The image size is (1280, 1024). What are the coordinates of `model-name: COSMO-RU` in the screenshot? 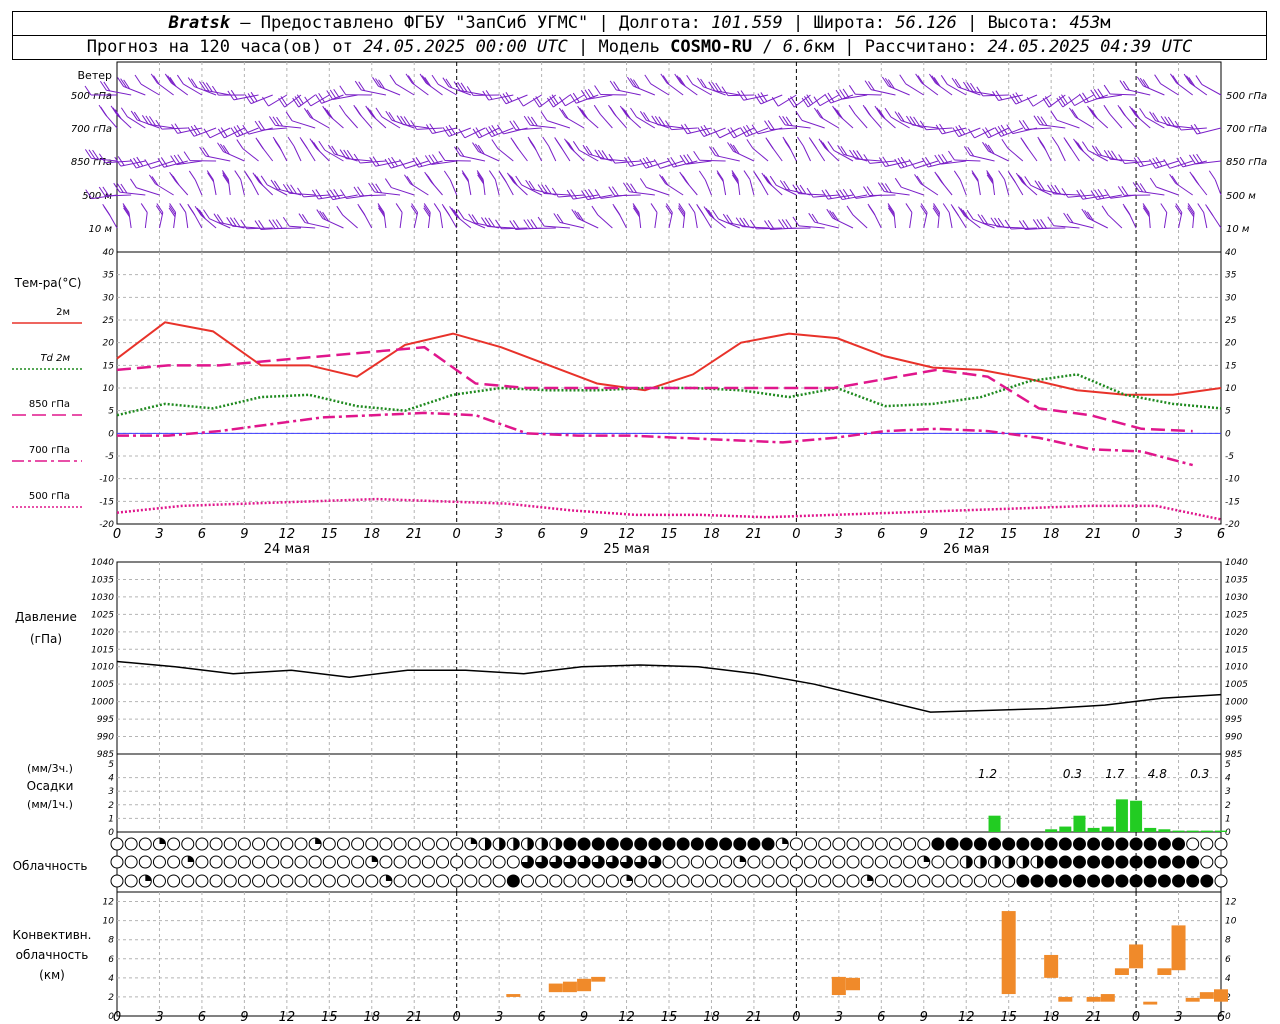 It's located at (711, 47).